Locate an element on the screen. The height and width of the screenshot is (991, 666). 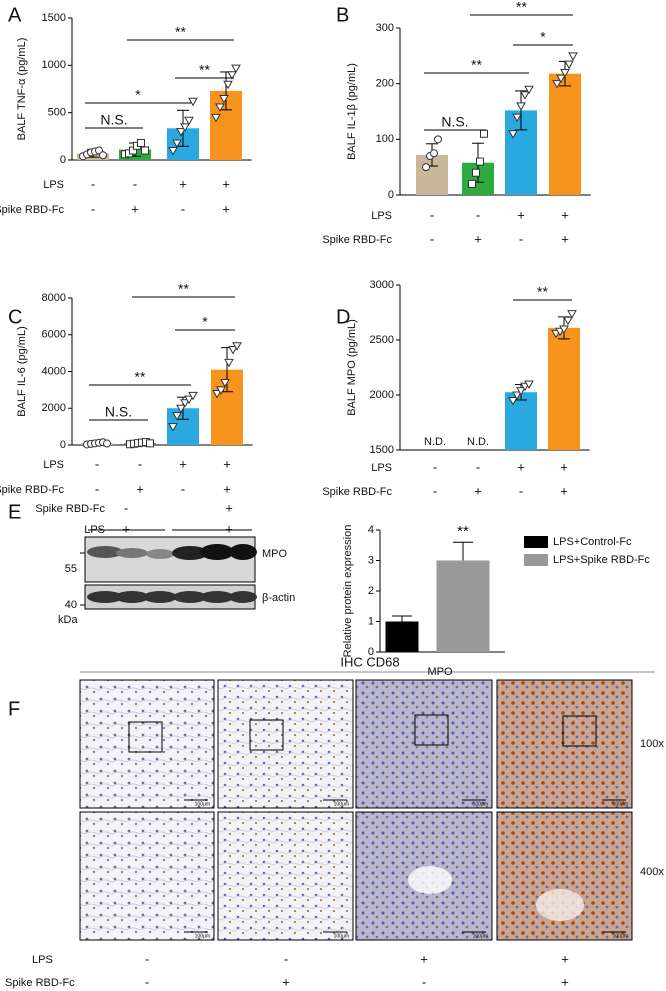
y-tick-label: 1 is located at coordinates (371, 621).